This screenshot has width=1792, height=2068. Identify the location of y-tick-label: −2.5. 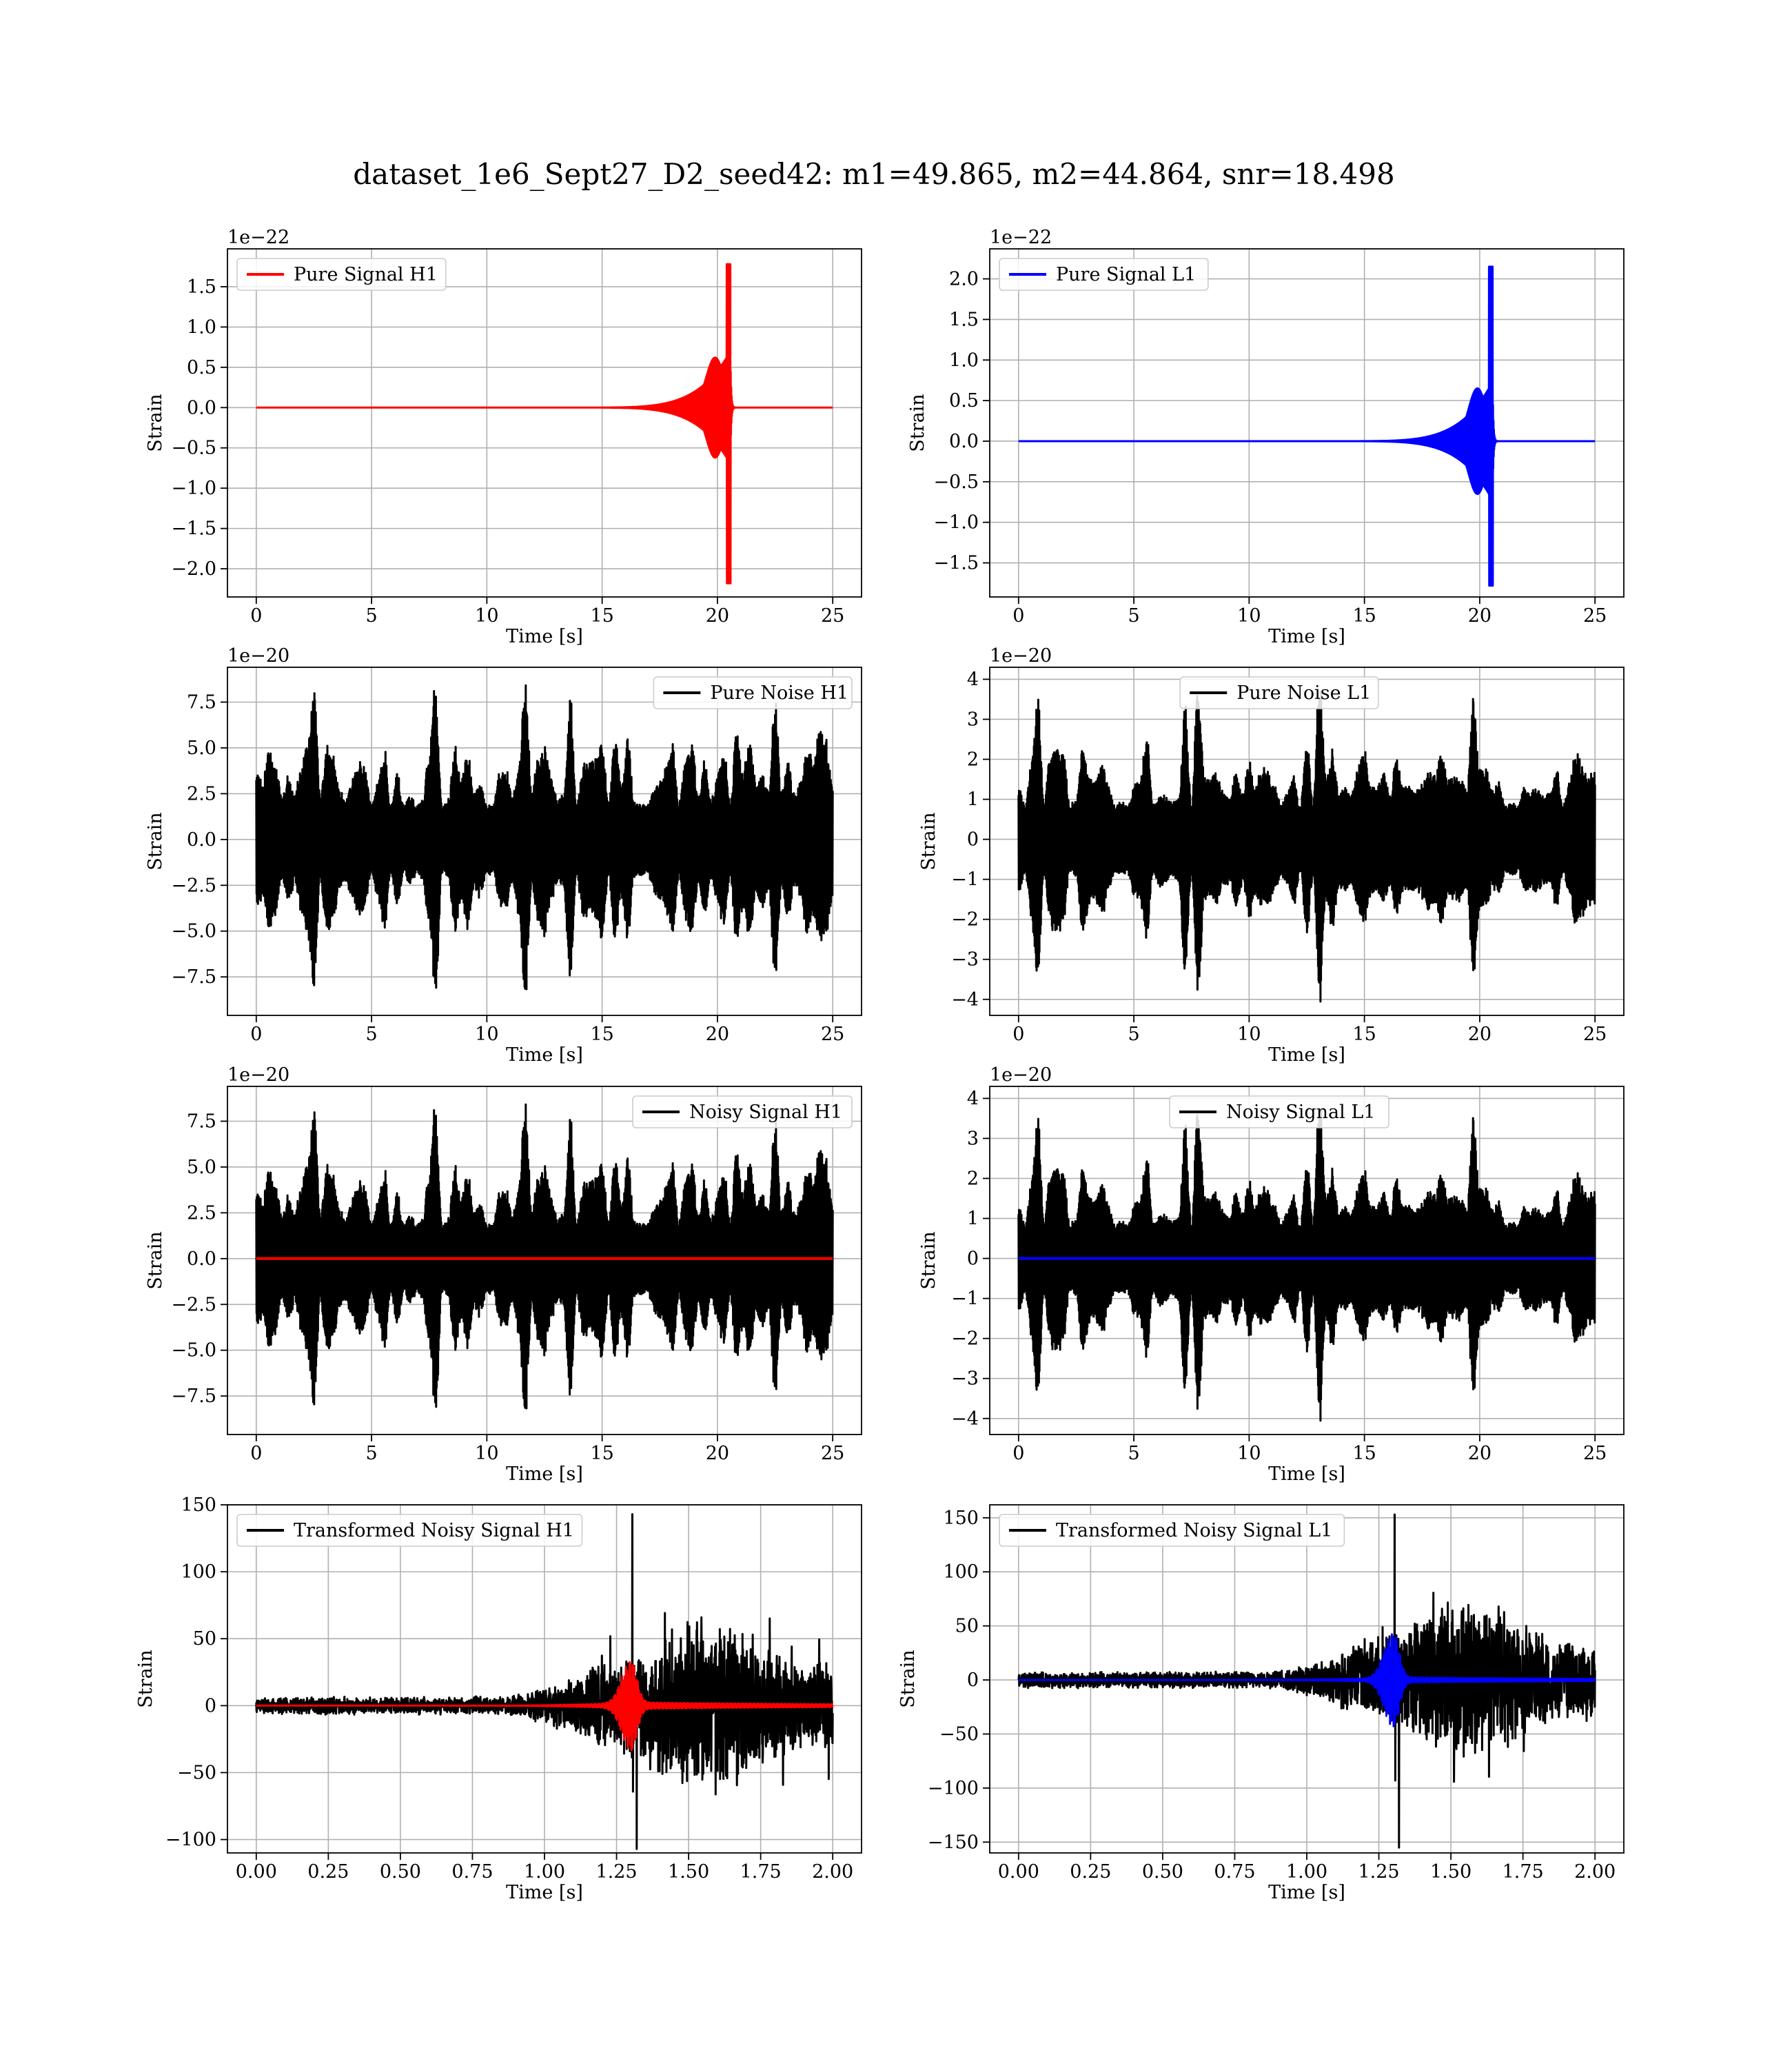
(194, 886).